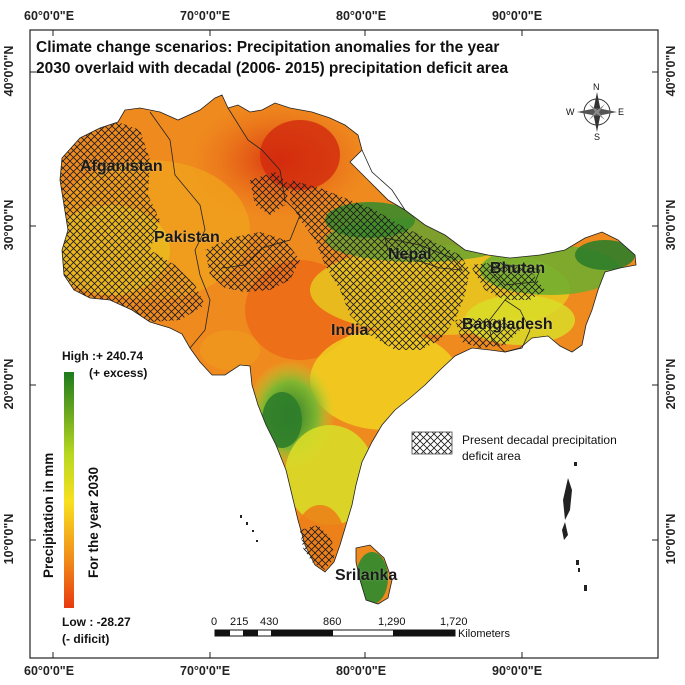 This screenshot has height=685, width=685. What do you see at coordinates (361, 16) in the screenshot?
I see `lon-label-top-80: 80°0'0"E` at bounding box center [361, 16].